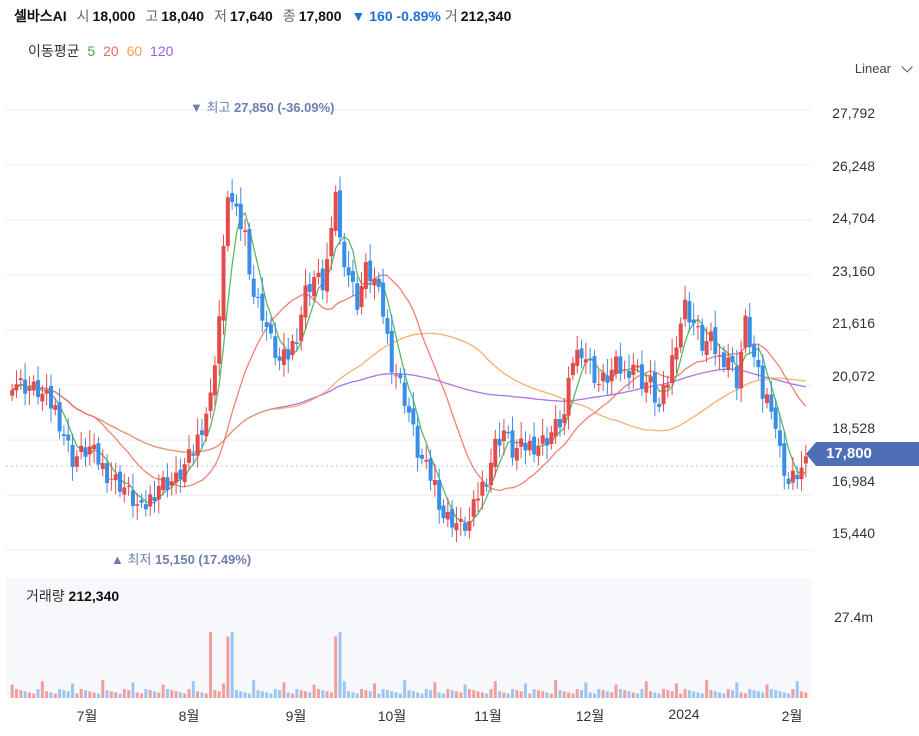 Image resolution: width=919 pixels, height=736 pixels. I want to click on ma-legend: 이동평균 5 20 60 120, so click(102, 51).